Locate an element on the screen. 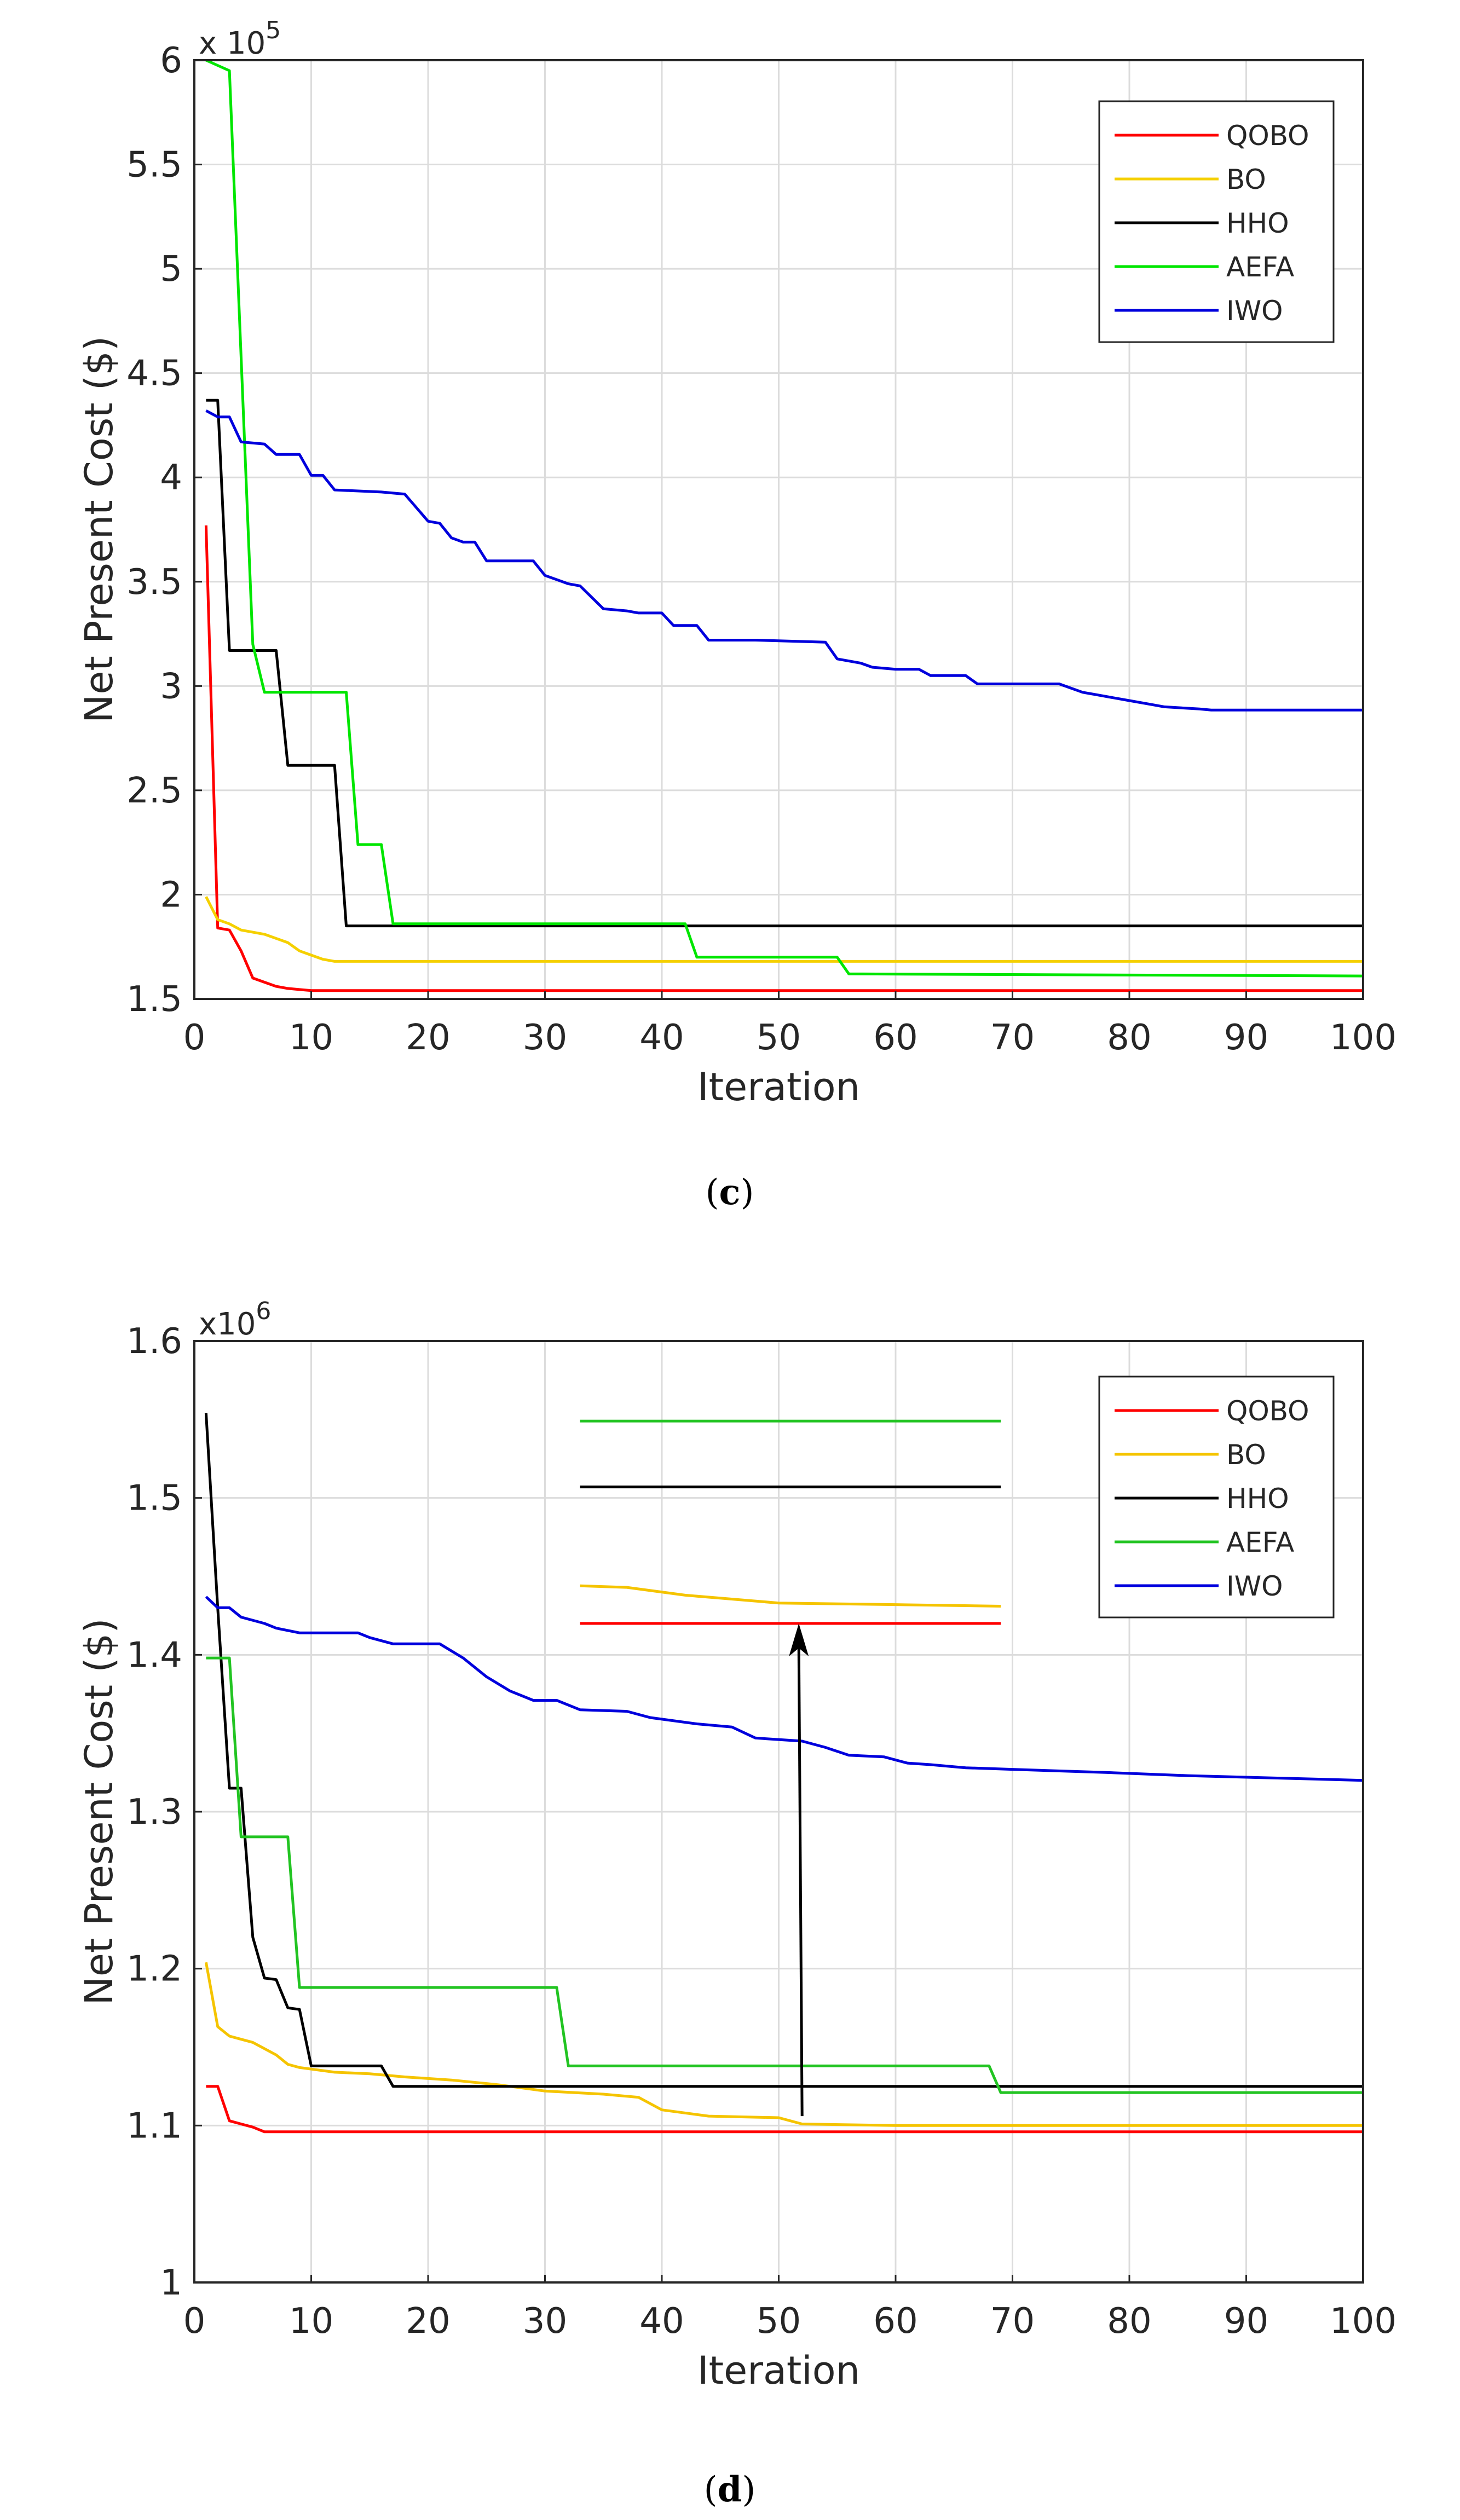  zoom-inset-d is located at coordinates (790, 1768).